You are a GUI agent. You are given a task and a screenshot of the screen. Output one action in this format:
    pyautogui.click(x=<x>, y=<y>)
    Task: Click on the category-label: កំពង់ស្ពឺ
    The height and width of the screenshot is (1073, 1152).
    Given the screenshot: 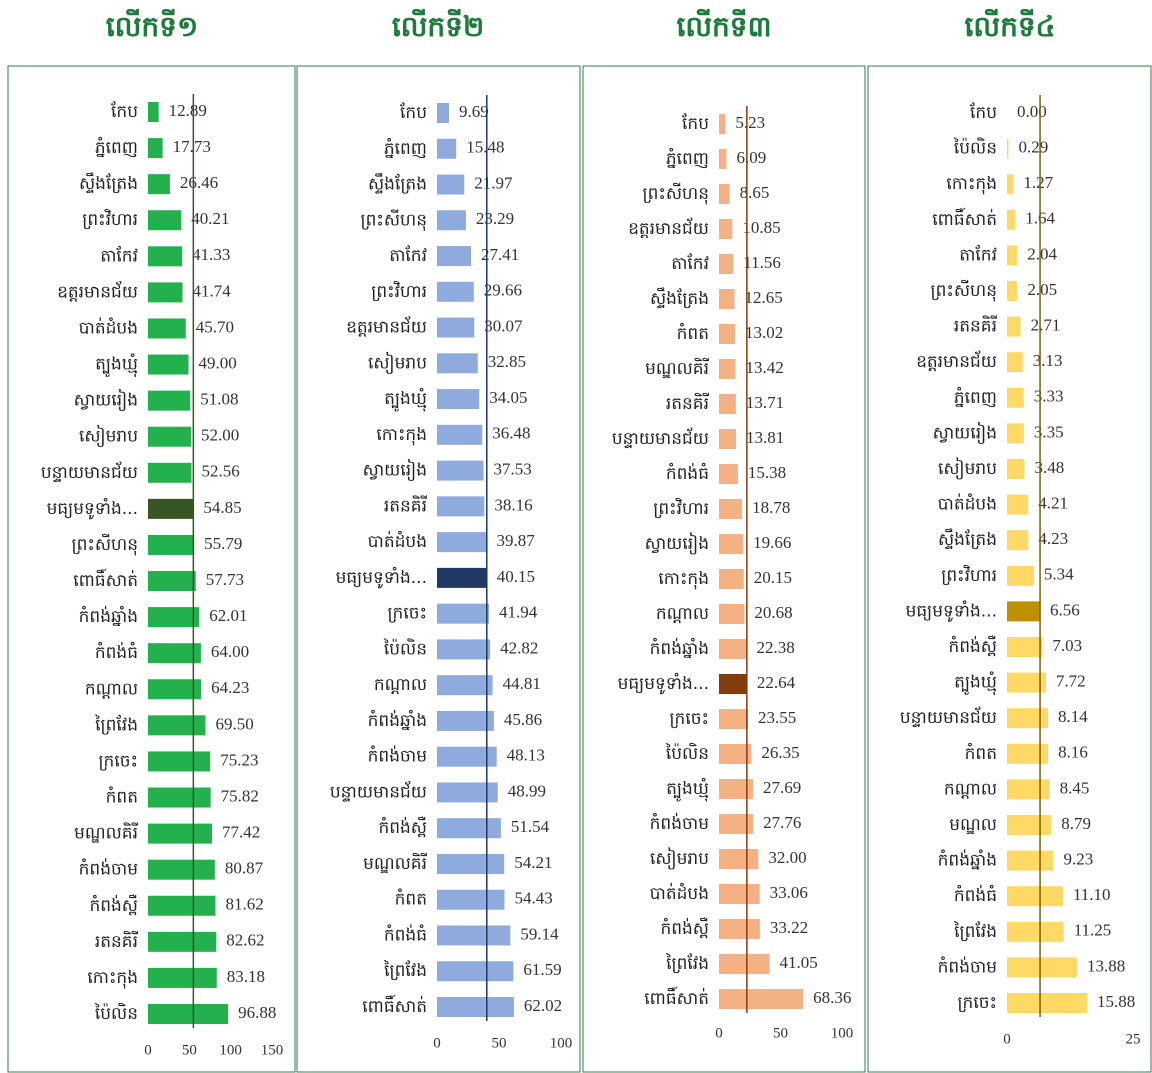 What is the action you would take?
    pyautogui.click(x=402, y=827)
    